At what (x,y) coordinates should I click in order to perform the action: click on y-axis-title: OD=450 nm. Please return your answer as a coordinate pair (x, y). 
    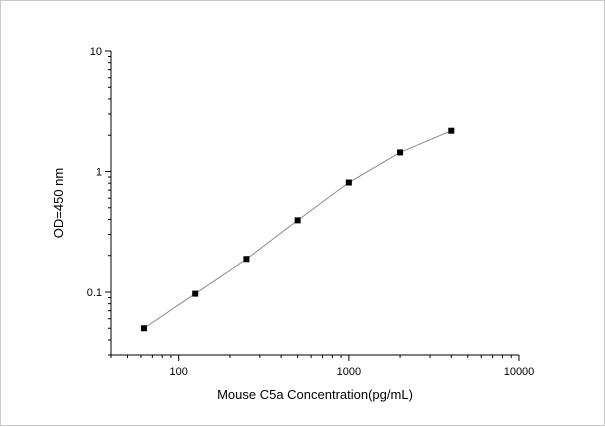
    Looking at the image, I should click on (58, 203).